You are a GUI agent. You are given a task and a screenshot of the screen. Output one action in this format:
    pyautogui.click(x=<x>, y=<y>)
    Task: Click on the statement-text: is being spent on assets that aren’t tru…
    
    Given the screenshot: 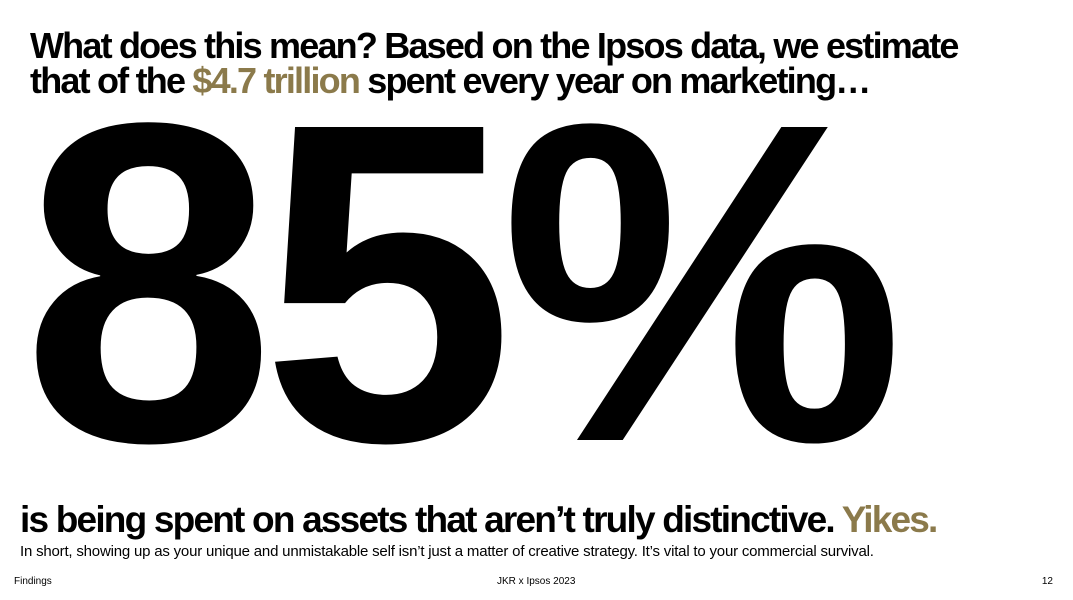 What is the action you would take?
    pyautogui.click(x=428, y=519)
    